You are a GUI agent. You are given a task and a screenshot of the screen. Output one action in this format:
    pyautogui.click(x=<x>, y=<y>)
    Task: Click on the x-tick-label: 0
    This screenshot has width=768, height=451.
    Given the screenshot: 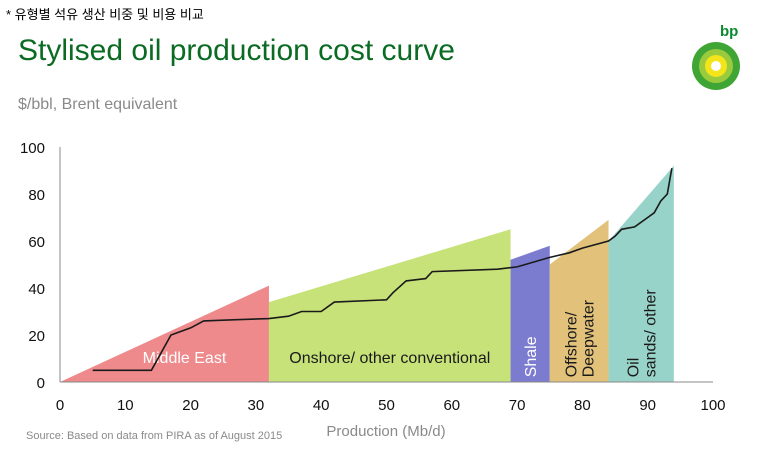 What is the action you would take?
    pyautogui.click(x=60, y=405)
    